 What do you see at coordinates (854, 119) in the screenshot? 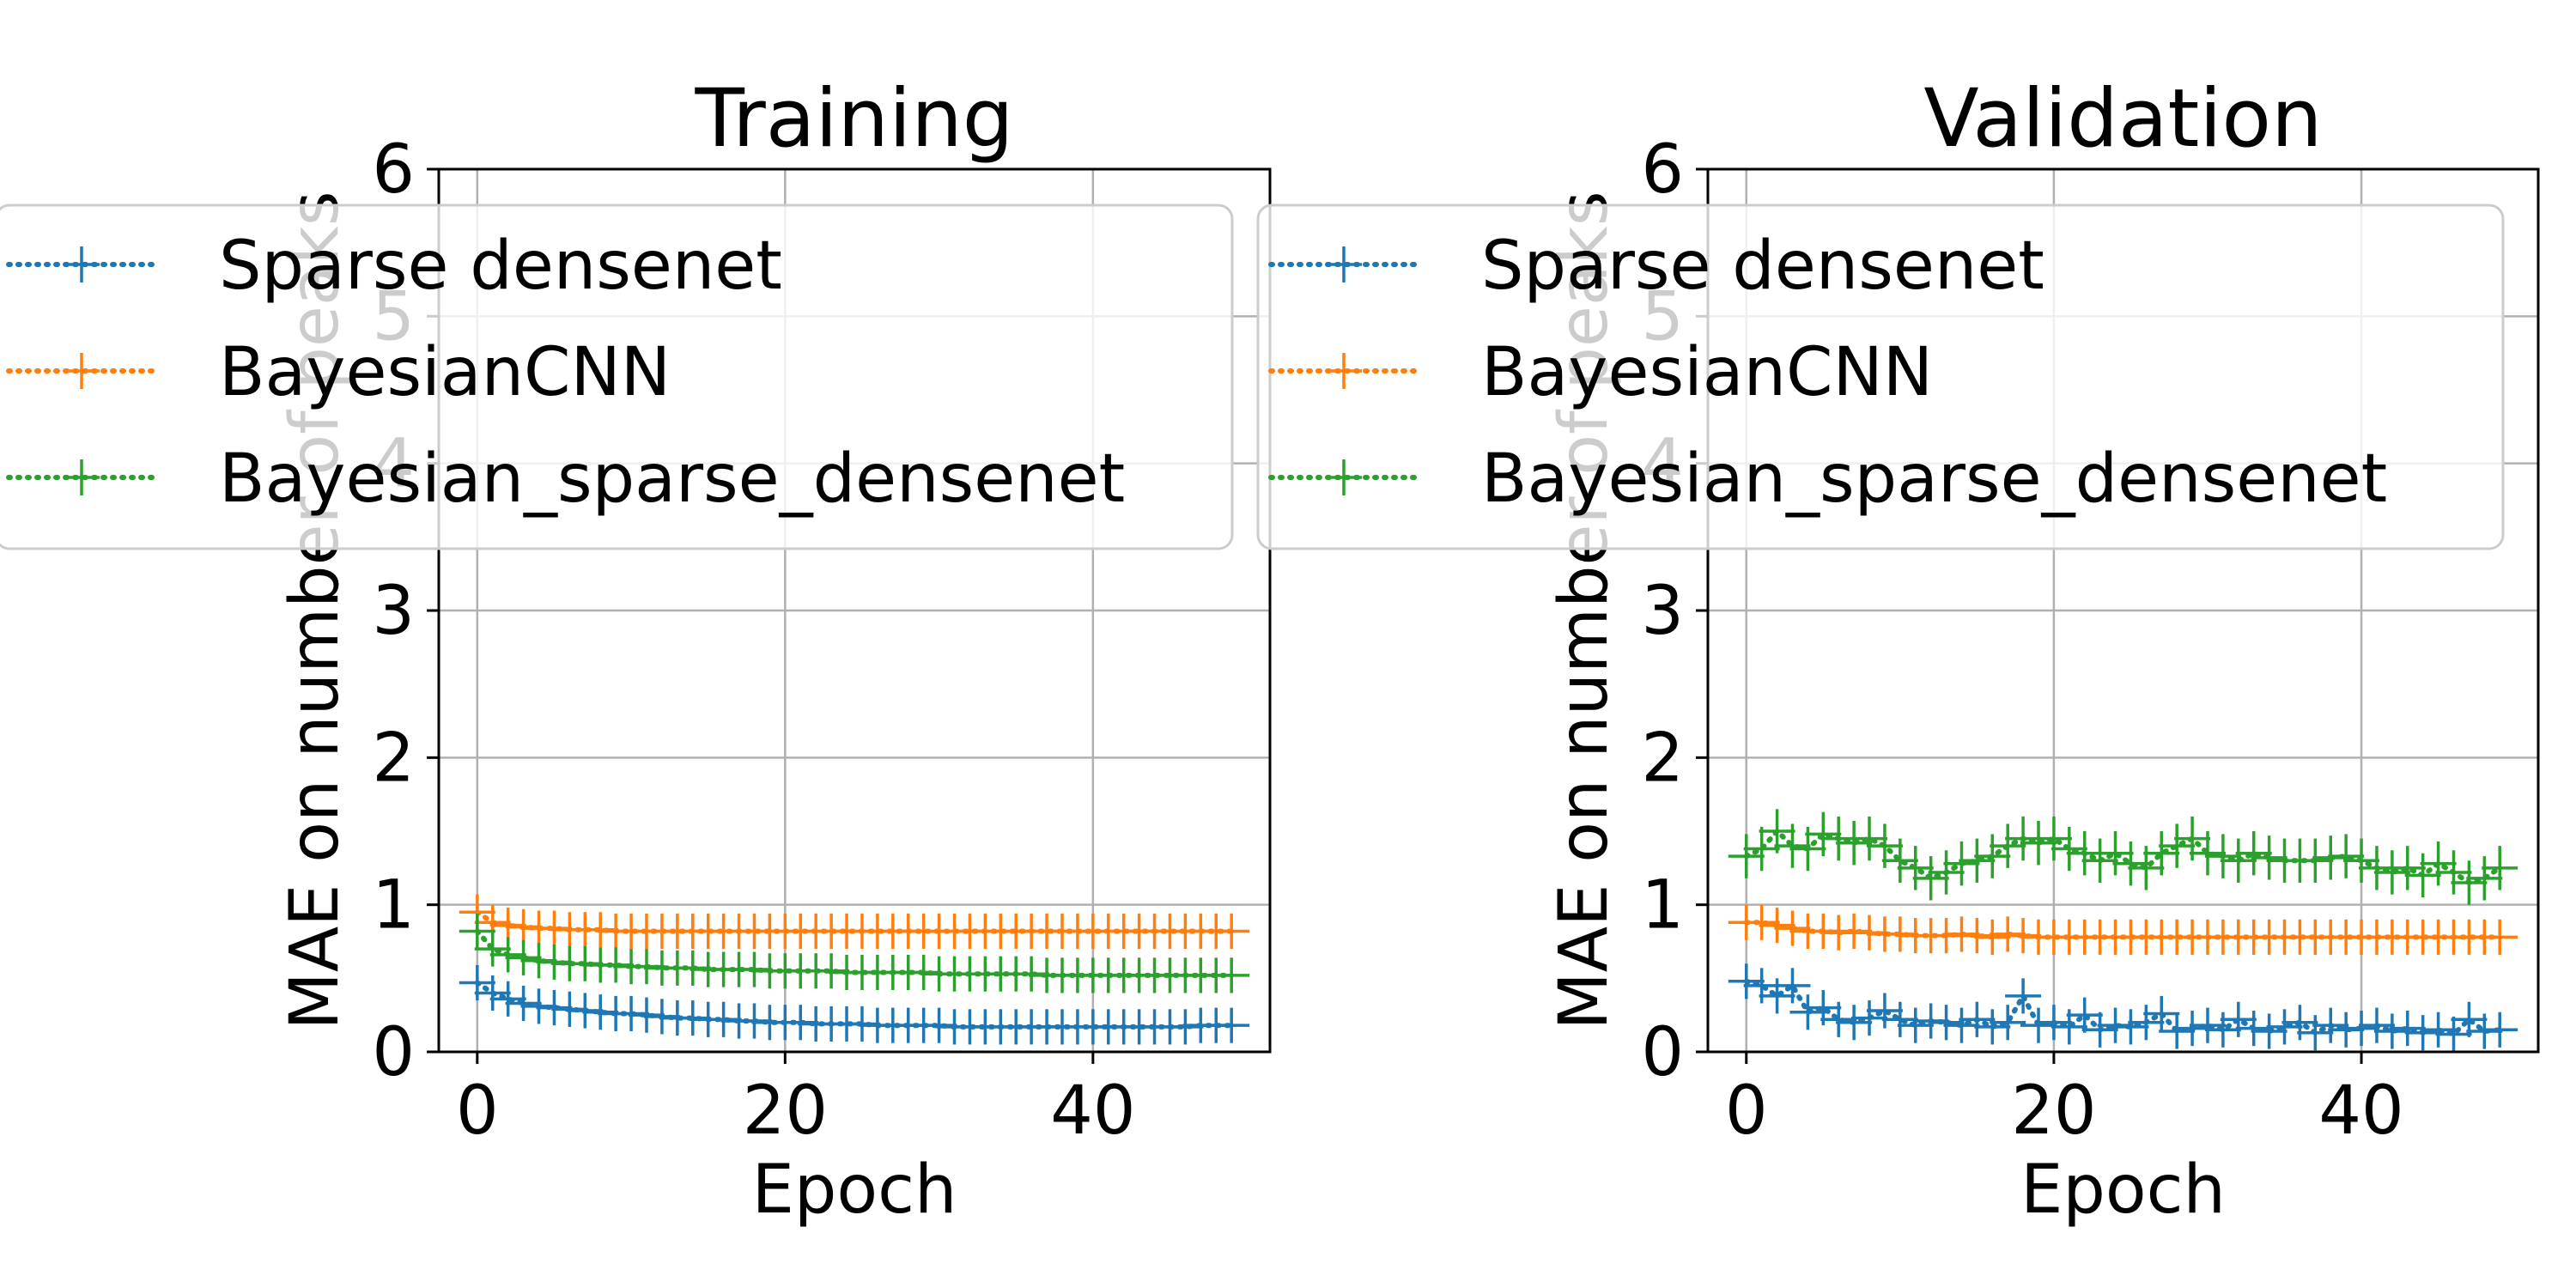
I see `chart-title: Training` at bounding box center [854, 119].